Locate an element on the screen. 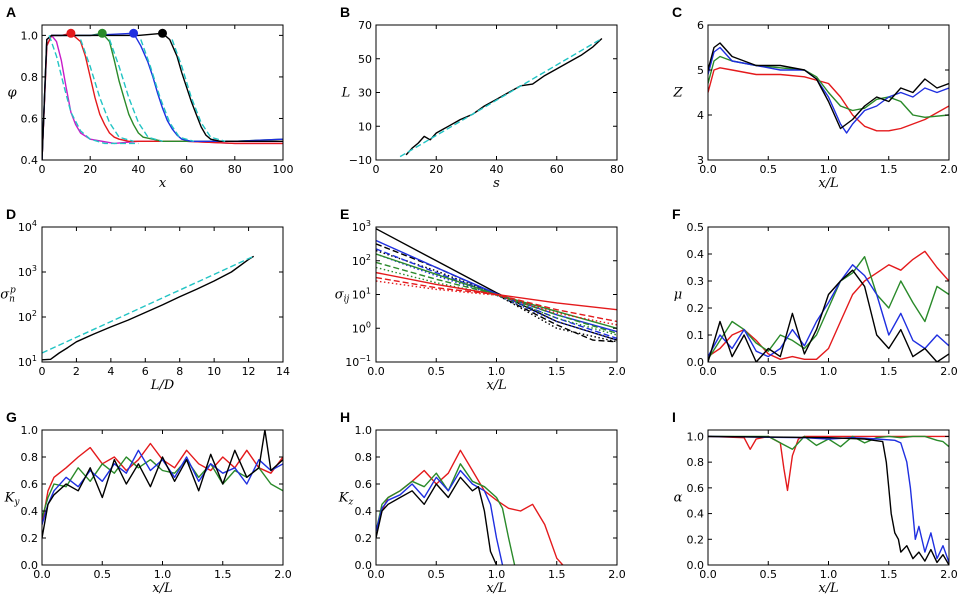 The image size is (964, 600). ylabel-I: α is located at coordinates (678, 498).